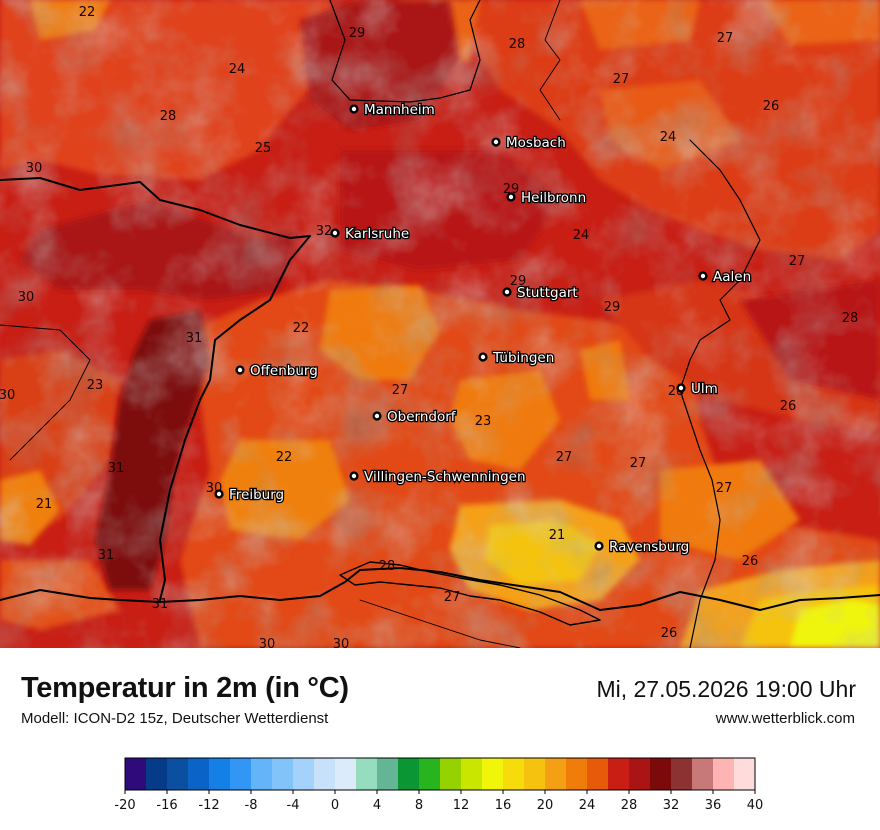 The width and height of the screenshot is (880, 830). I want to click on admin-border-inner, so click(45, 392).